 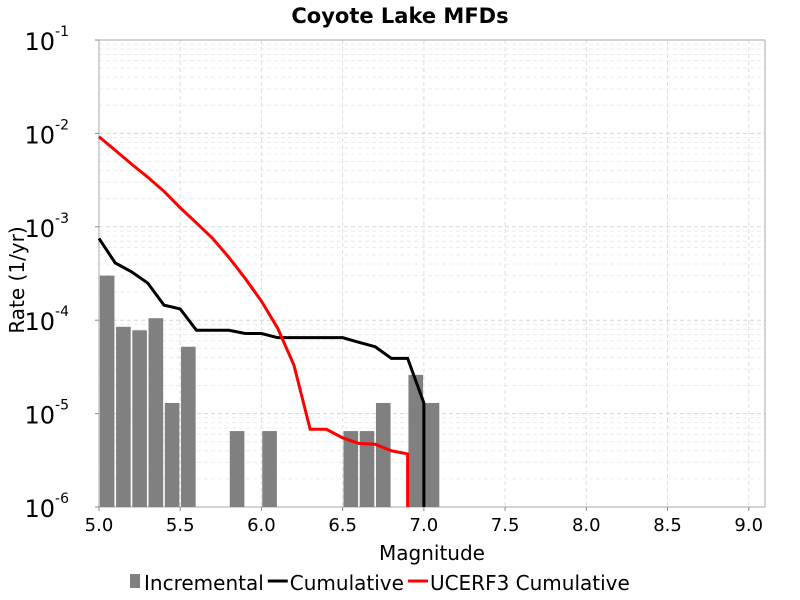 What do you see at coordinates (204, 583) in the screenshot?
I see `legend-label: Incremental` at bounding box center [204, 583].